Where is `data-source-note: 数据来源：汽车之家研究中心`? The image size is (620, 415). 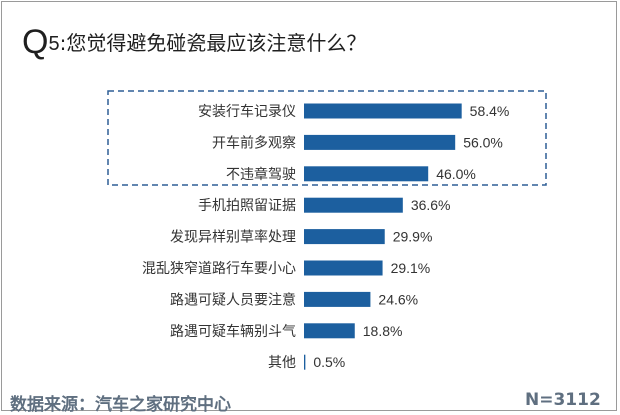 data-source-note: 数据来源：汽车之家研究中心 is located at coordinates (120, 405).